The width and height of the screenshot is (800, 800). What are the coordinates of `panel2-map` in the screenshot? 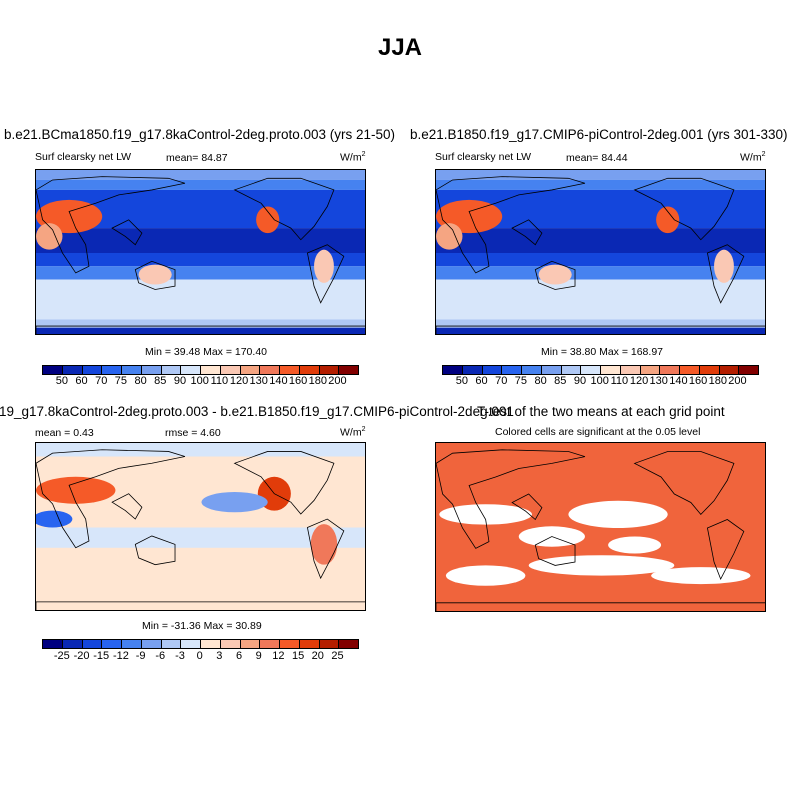 It's located at (600, 252).